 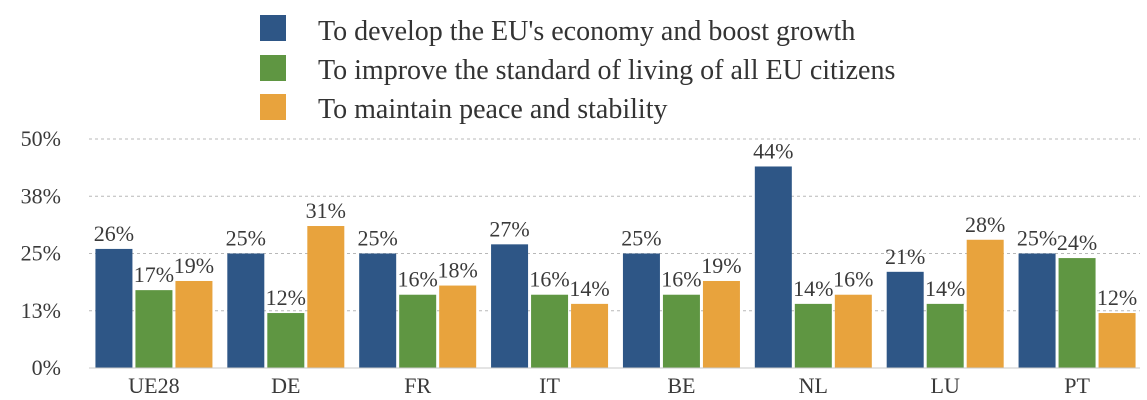 I want to click on data-label: 17%, so click(x=154, y=274).